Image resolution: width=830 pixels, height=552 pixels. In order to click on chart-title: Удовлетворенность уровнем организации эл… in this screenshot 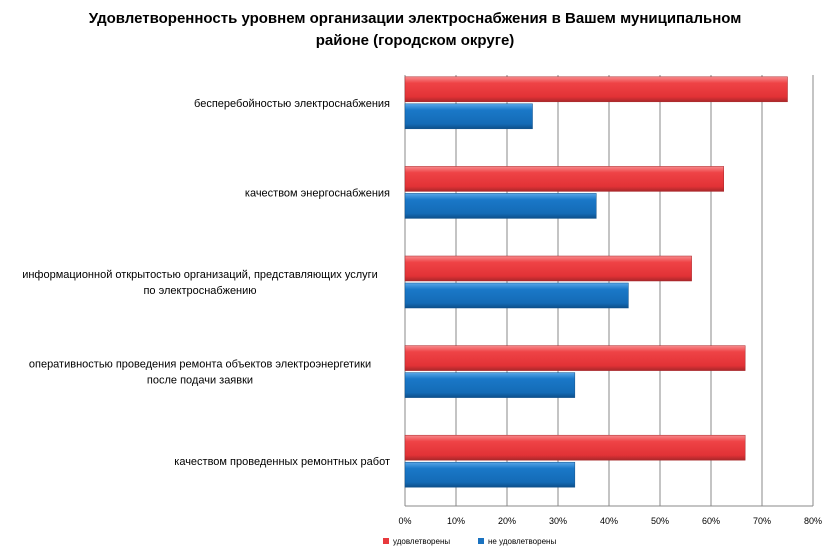, I will do `click(415, 29)`.